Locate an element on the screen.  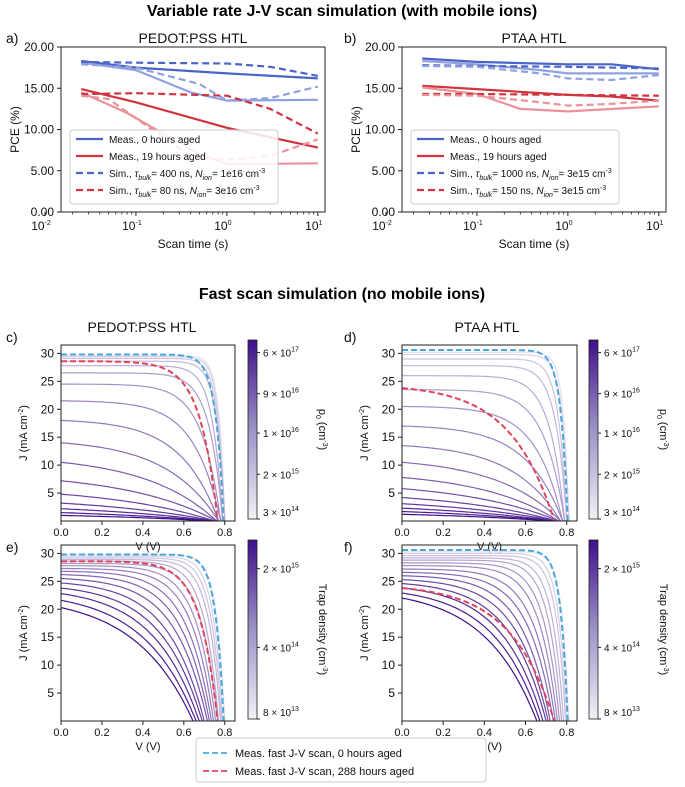
colorbar-tick-label: 9 × 10¹⁶ is located at coordinates (281, 394).